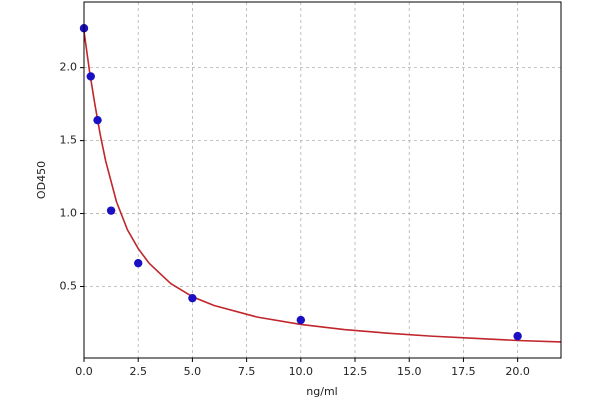 The height and width of the screenshot is (400, 600). What do you see at coordinates (193, 371) in the screenshot?
I see `x-tick-label: 5.0` at bounding box center [193, 371].